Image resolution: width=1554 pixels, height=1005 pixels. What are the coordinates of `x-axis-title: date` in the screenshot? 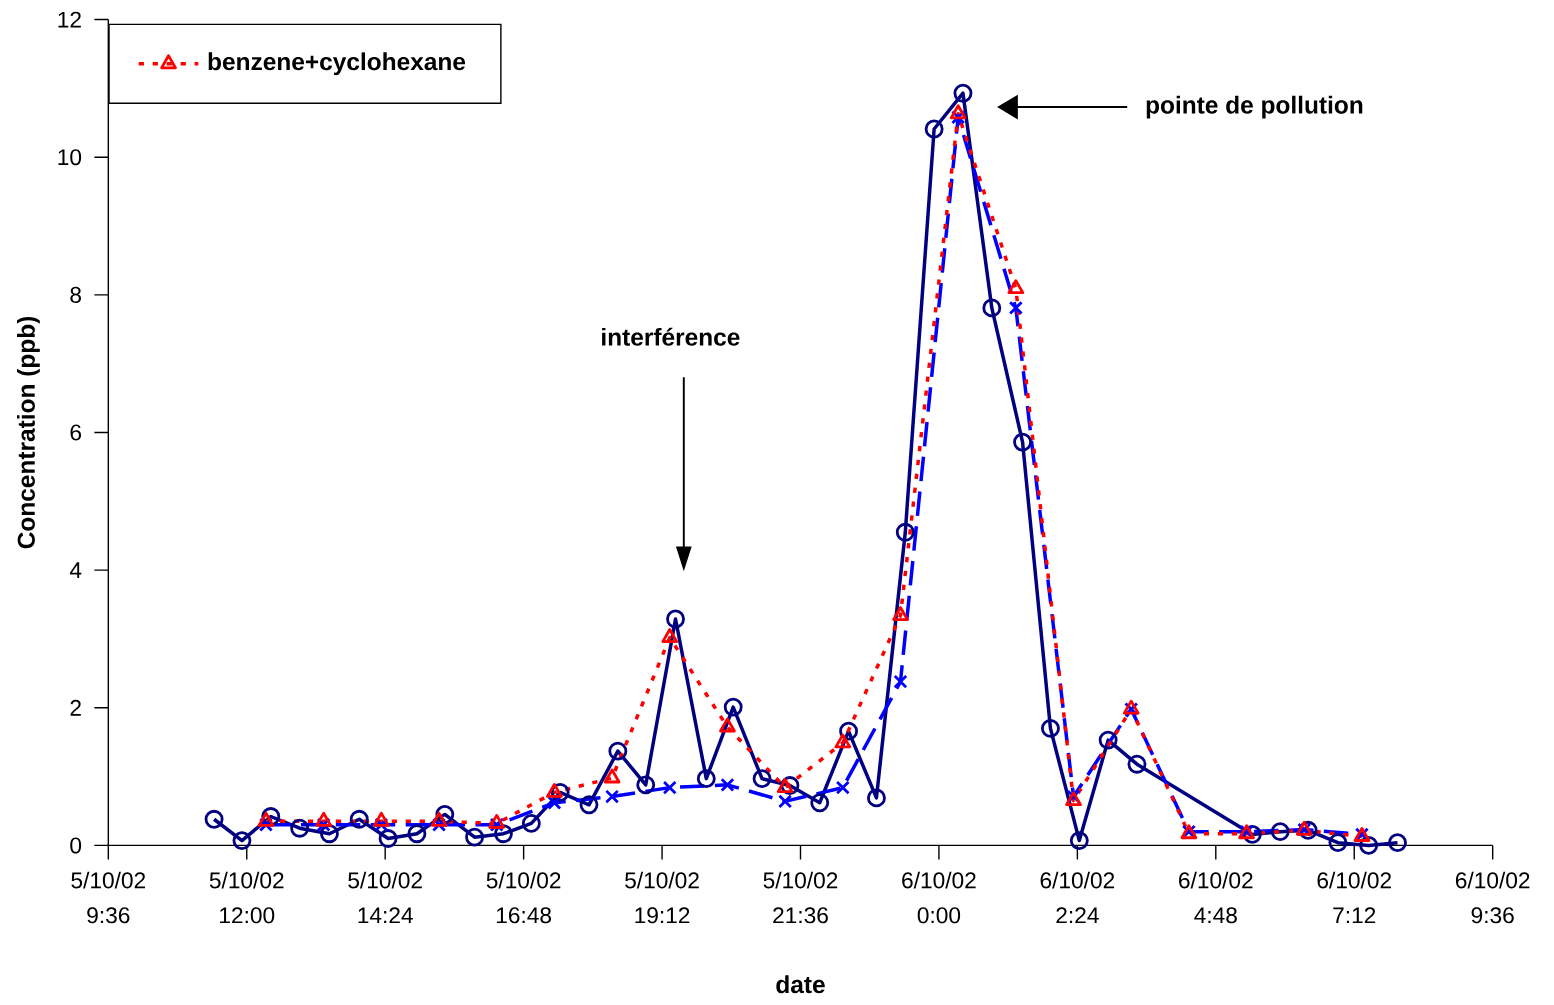 It's located at (800, 984).